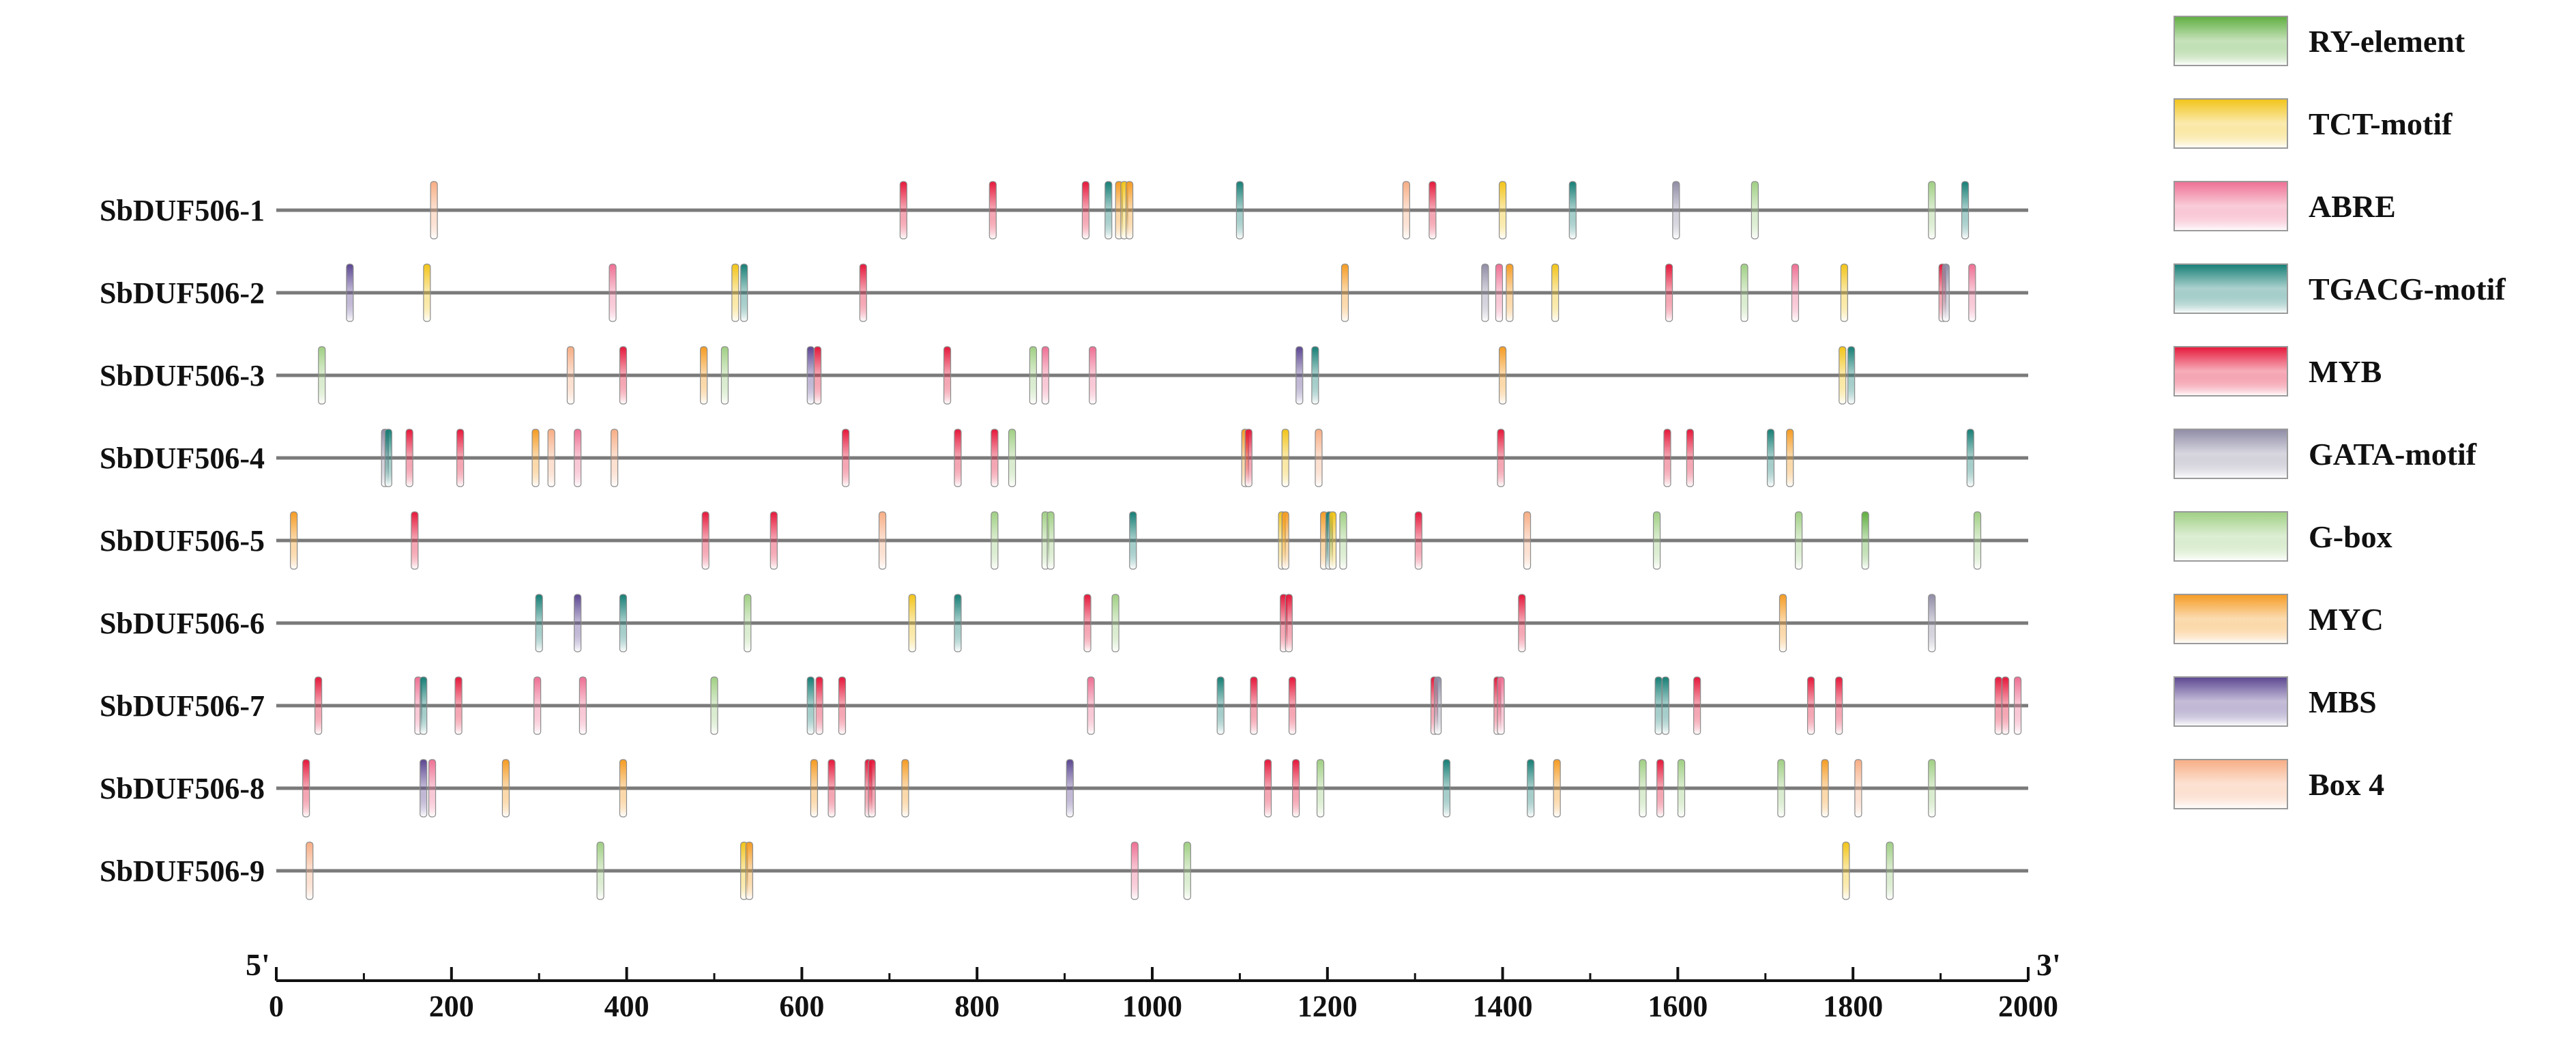 This screenshot has width=2576, height=1038. I want to click on legend-label: MYC, so click(2346, 619).